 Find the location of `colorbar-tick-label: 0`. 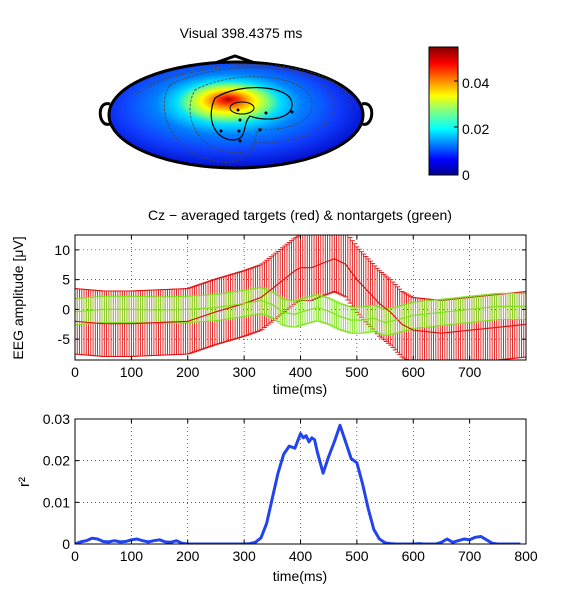

colorbar-tick-label: 0 is located at coordinates (466, 175).